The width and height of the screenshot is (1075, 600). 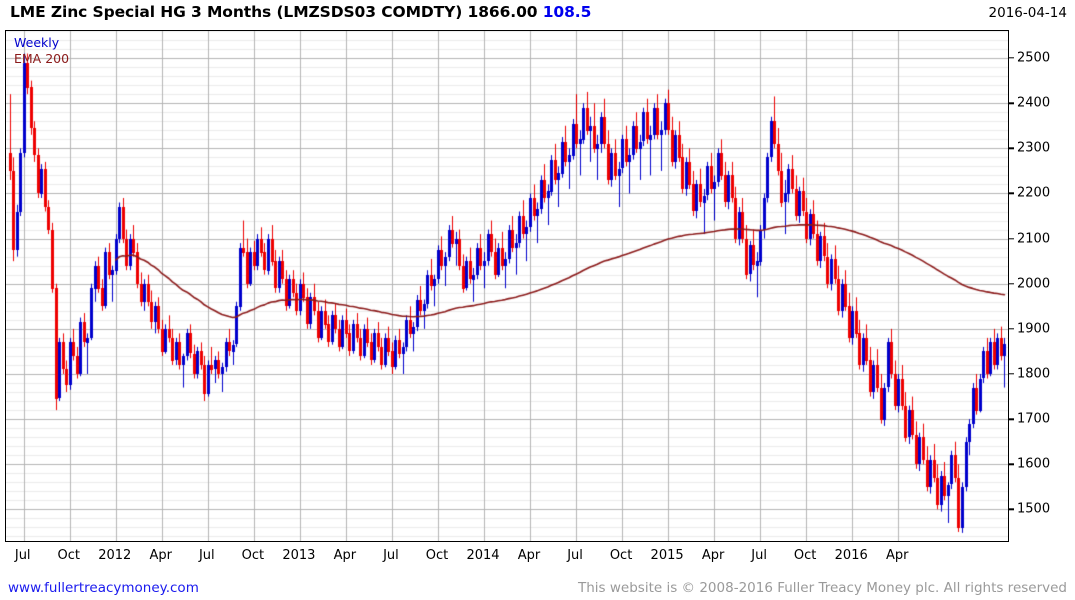 What do you see at coordinates (299, 555) in the screenshot?
I see `x-tick-label: 2013` at bounding box center [299, 555].